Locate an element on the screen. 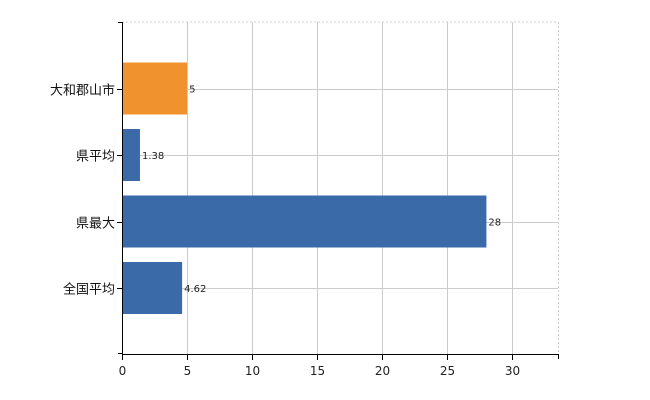 The image size is (650, 400). data-label: 28 is located at coordinates (494, 223).